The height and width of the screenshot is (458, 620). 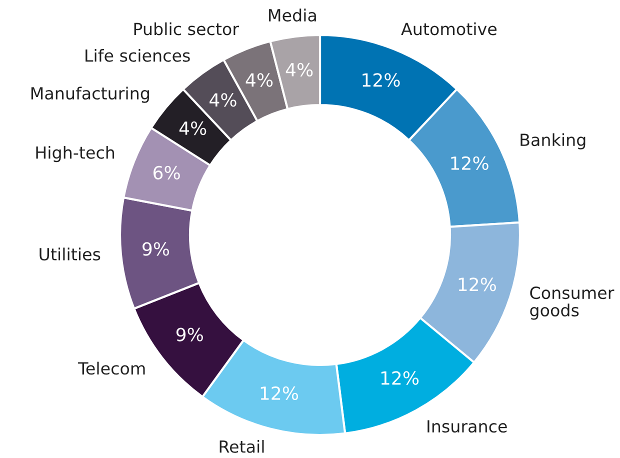 I want to click on slice-label: High-tech, so click(x=75, y=154).